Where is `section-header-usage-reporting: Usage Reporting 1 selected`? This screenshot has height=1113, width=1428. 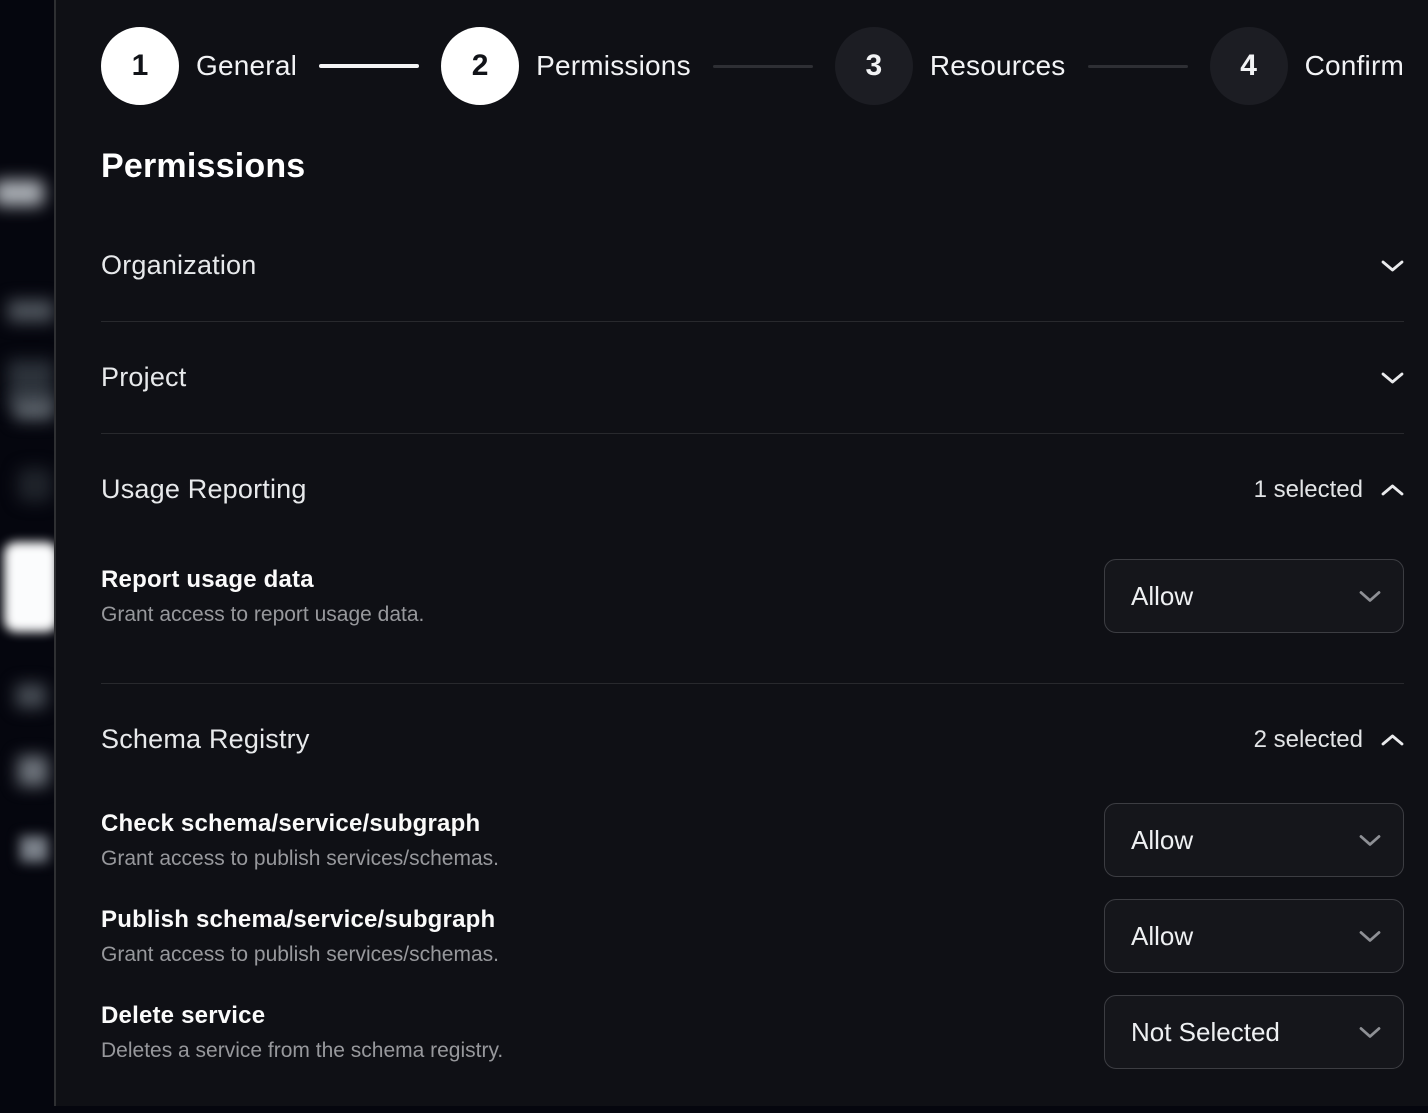 section-header-usage-reporting: Usage Reporting 1 selected is located at coordinates (752, 489).